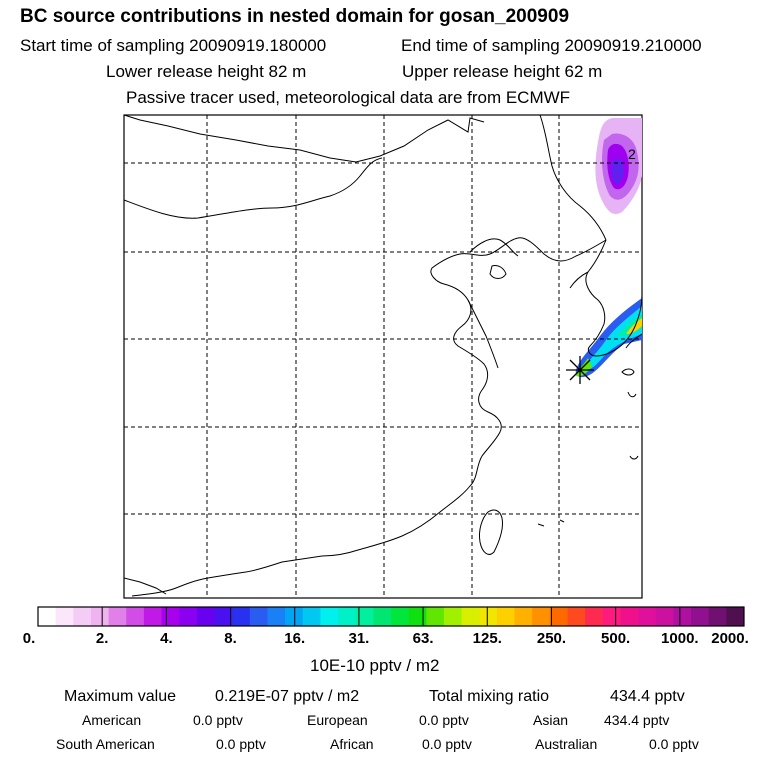  What do you see at coordinates (637, 720) in the screenshot?
I see `region-value-asian: 434.4 pptv` at bounding box center [637, 720].